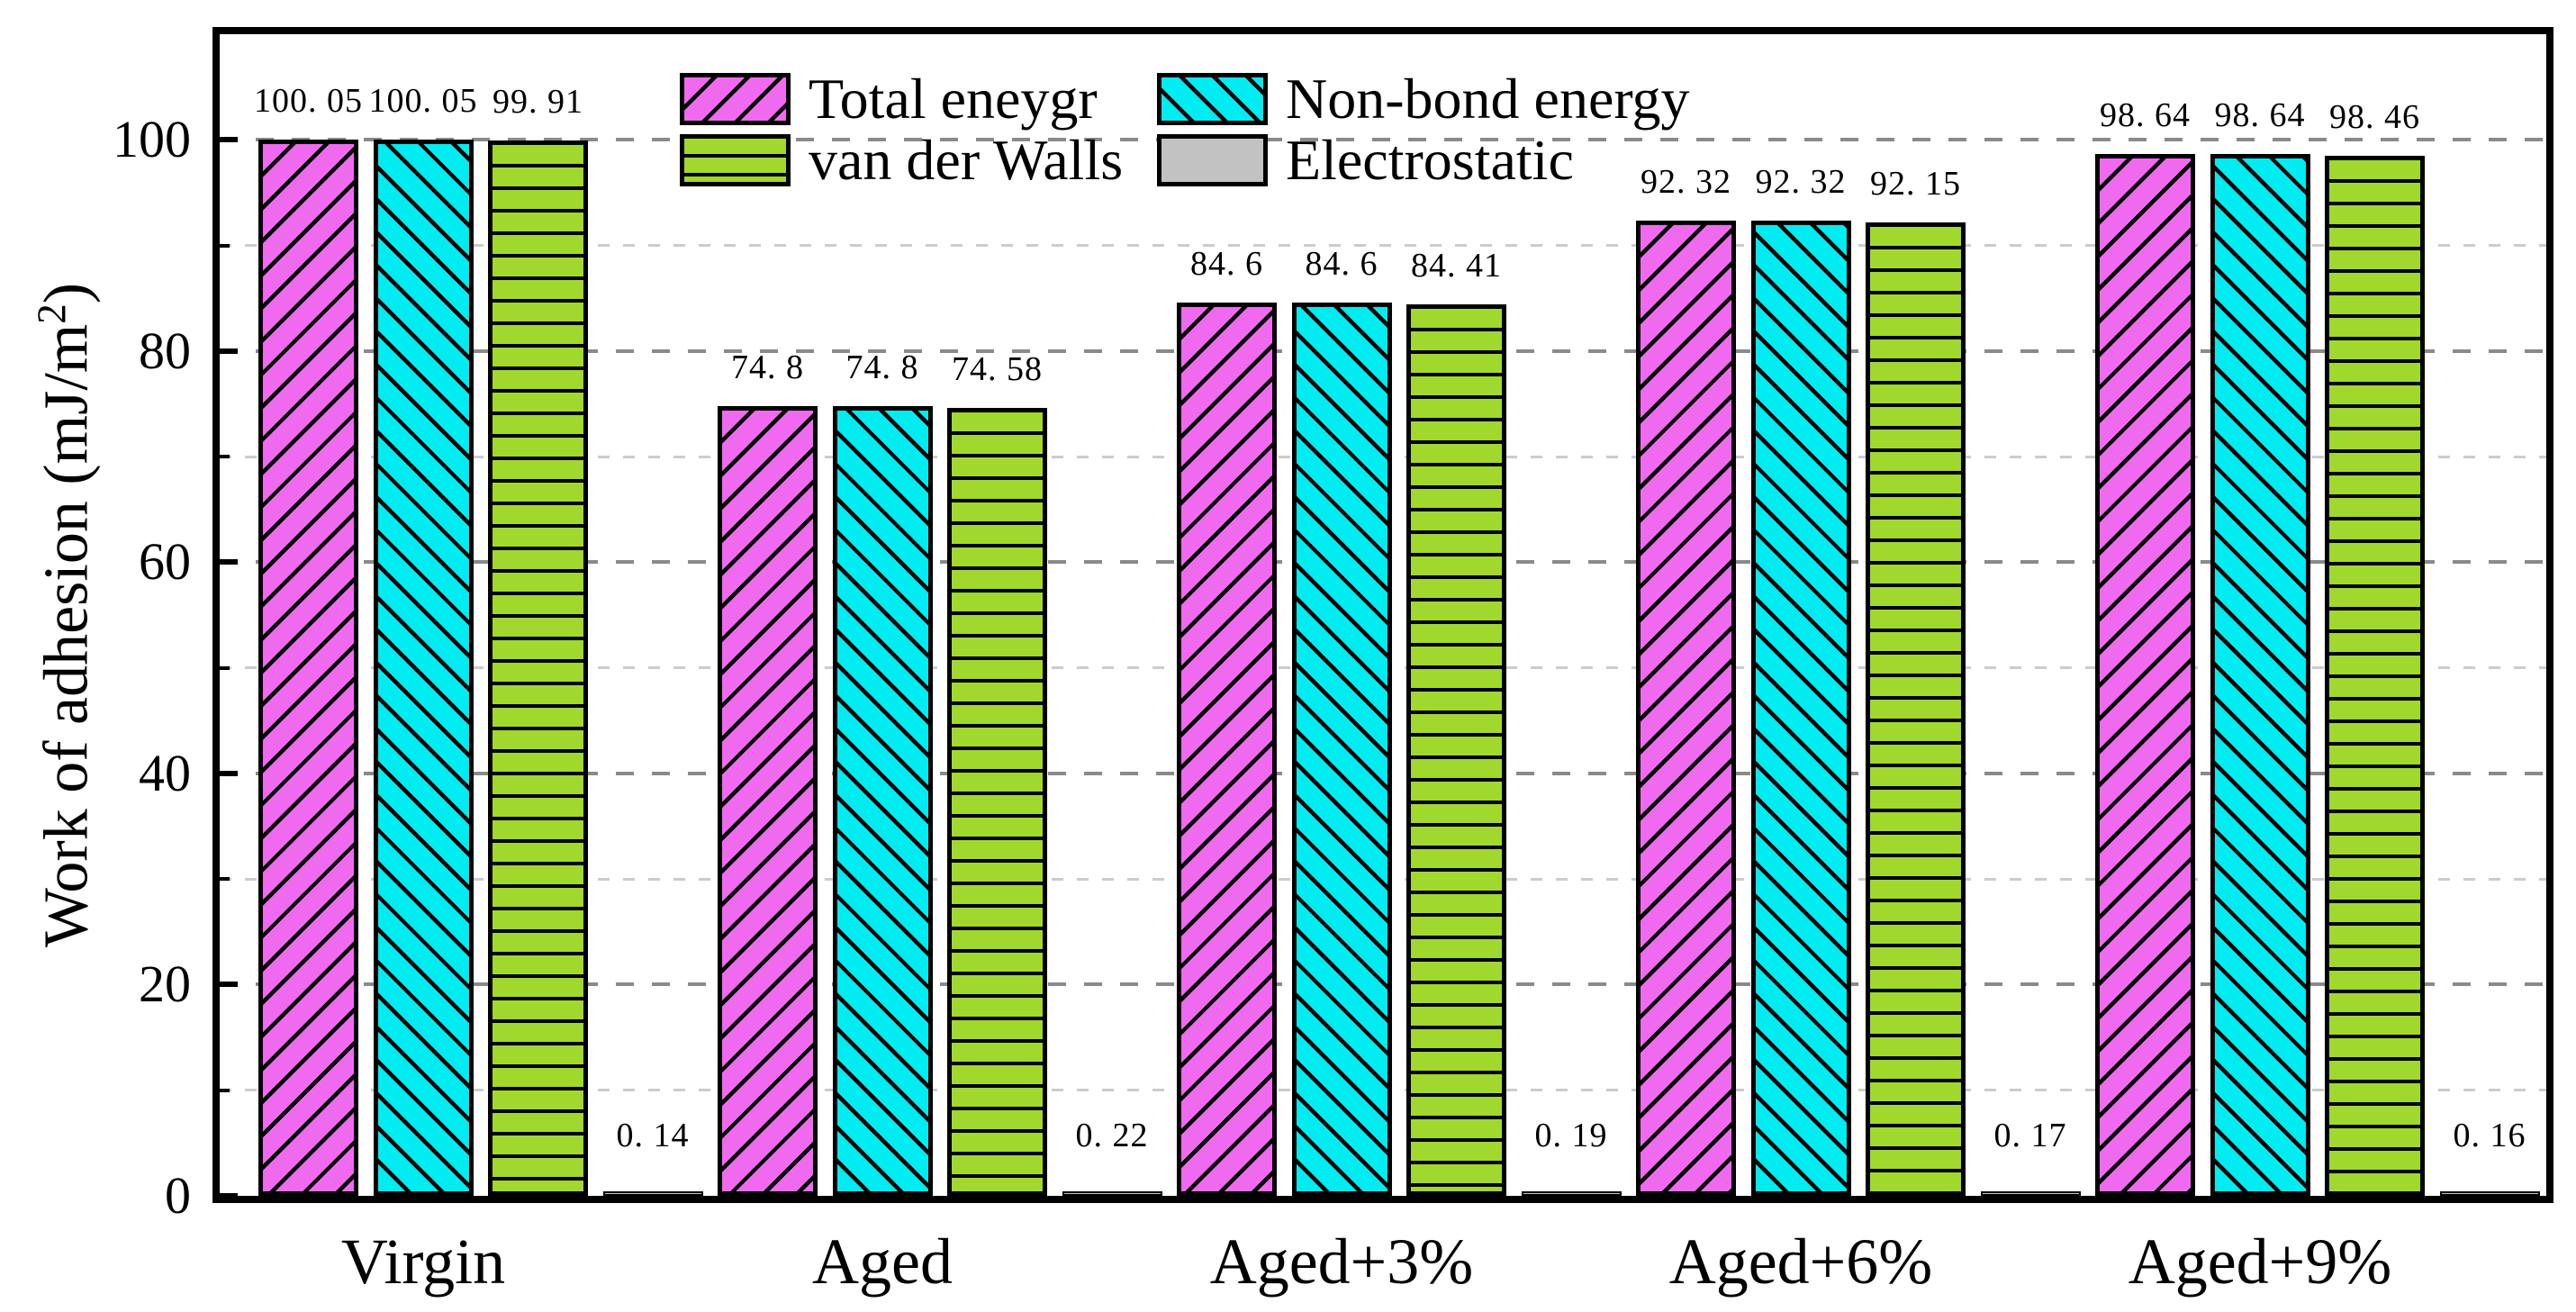  What do you see at coordinates (653, 1136) in the screenshot?
I see `value-label-Virgin-series3: 0. 14` at bounding box center [653, 1136].